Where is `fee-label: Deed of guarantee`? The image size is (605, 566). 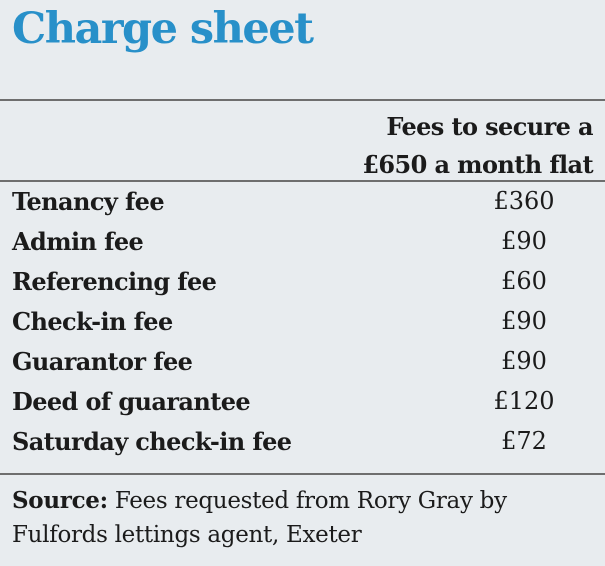 fee-label: Deed of guarantee is located at coordinates (131, 401).